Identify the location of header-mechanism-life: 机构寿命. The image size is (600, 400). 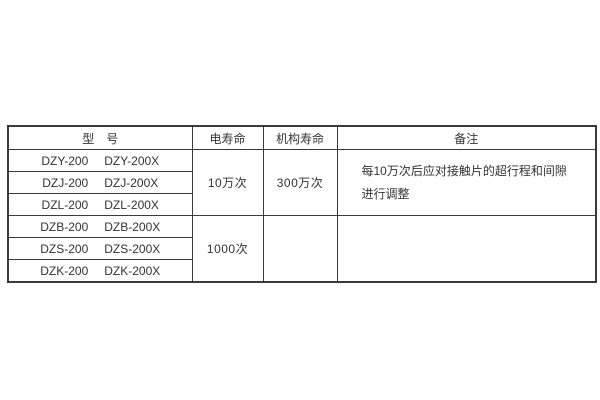
(300, 137).